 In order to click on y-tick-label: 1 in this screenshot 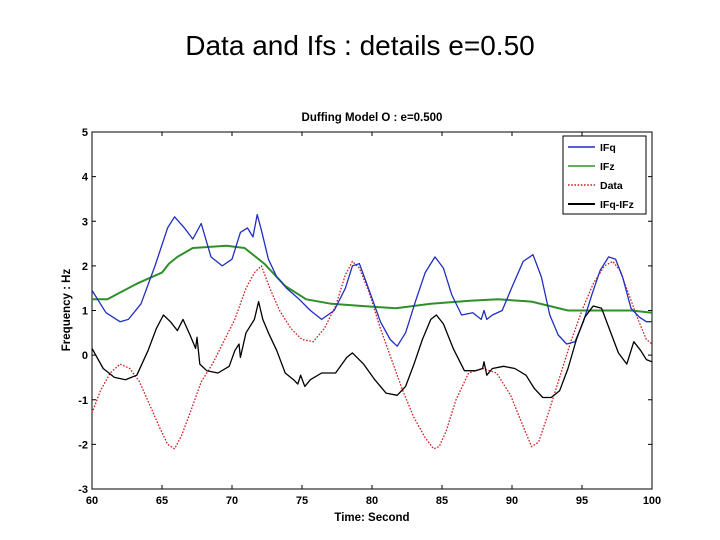, I will do `click(85, 312)`.